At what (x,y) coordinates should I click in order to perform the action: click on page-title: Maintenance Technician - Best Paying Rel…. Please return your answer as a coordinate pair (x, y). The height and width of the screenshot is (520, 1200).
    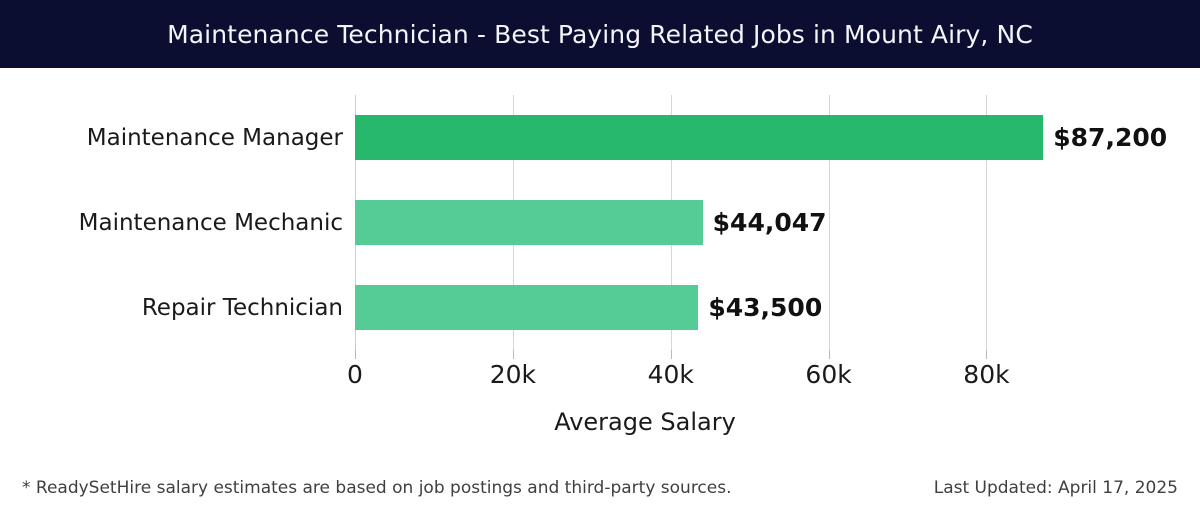
    Looking at the image, I should click on (600, 34).